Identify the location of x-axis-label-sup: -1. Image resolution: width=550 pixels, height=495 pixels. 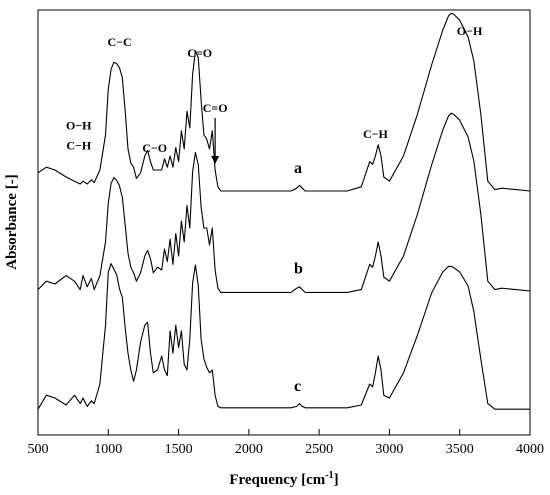
(329, 475).